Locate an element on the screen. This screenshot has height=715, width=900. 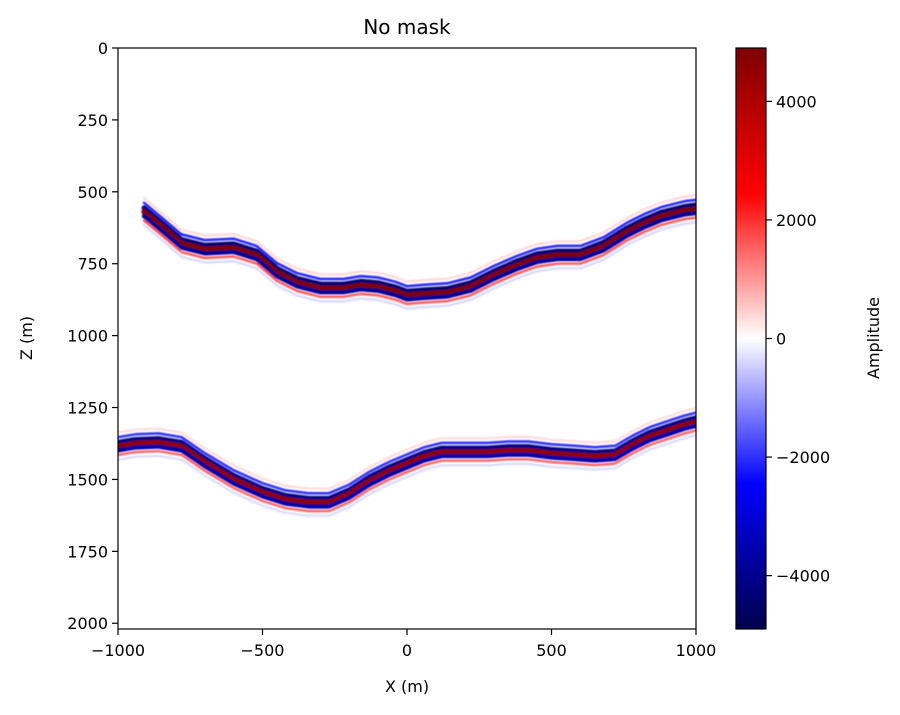
chart-title: No mask is located at coordinates (407, 27).